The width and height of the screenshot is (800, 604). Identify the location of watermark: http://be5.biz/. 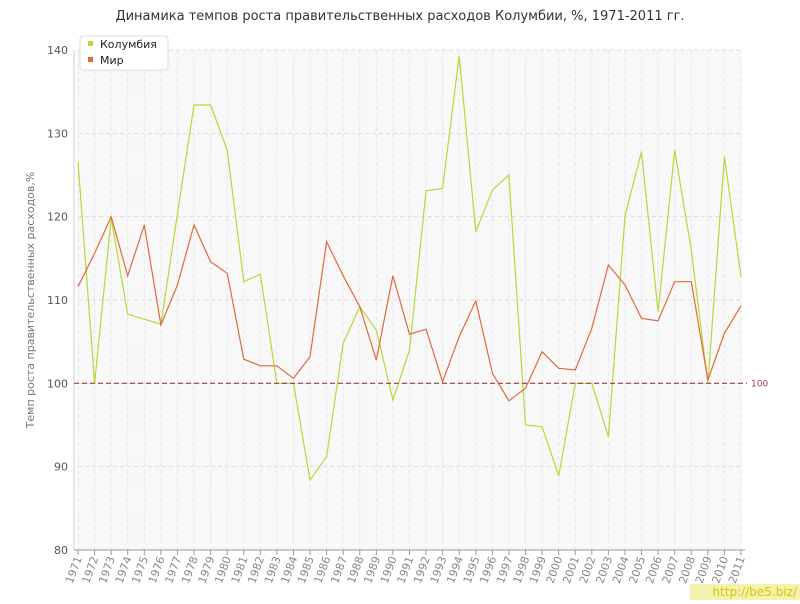
(754, 592).